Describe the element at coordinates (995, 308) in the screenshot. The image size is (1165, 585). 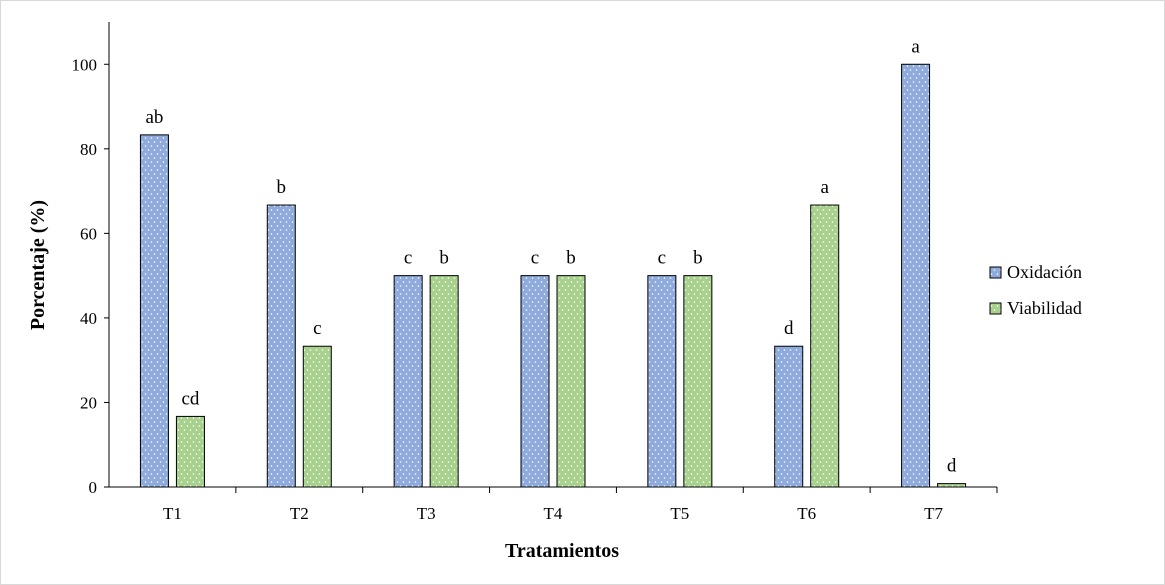
I see `legend-swatch-viabilidad` at that location.